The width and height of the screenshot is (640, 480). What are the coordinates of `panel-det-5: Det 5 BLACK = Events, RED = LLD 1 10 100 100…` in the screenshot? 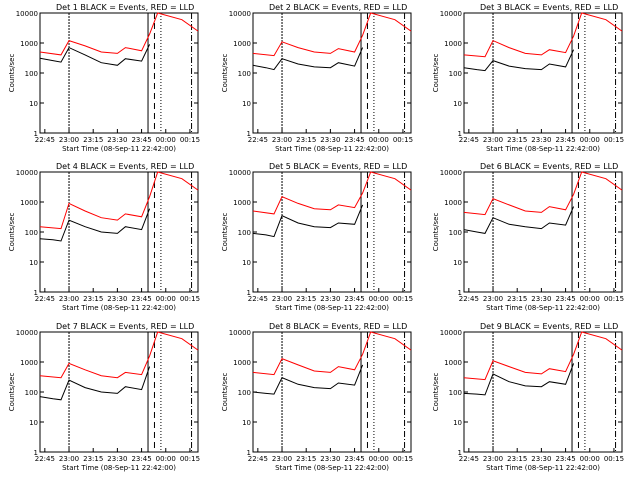 It's located at (317, 237).